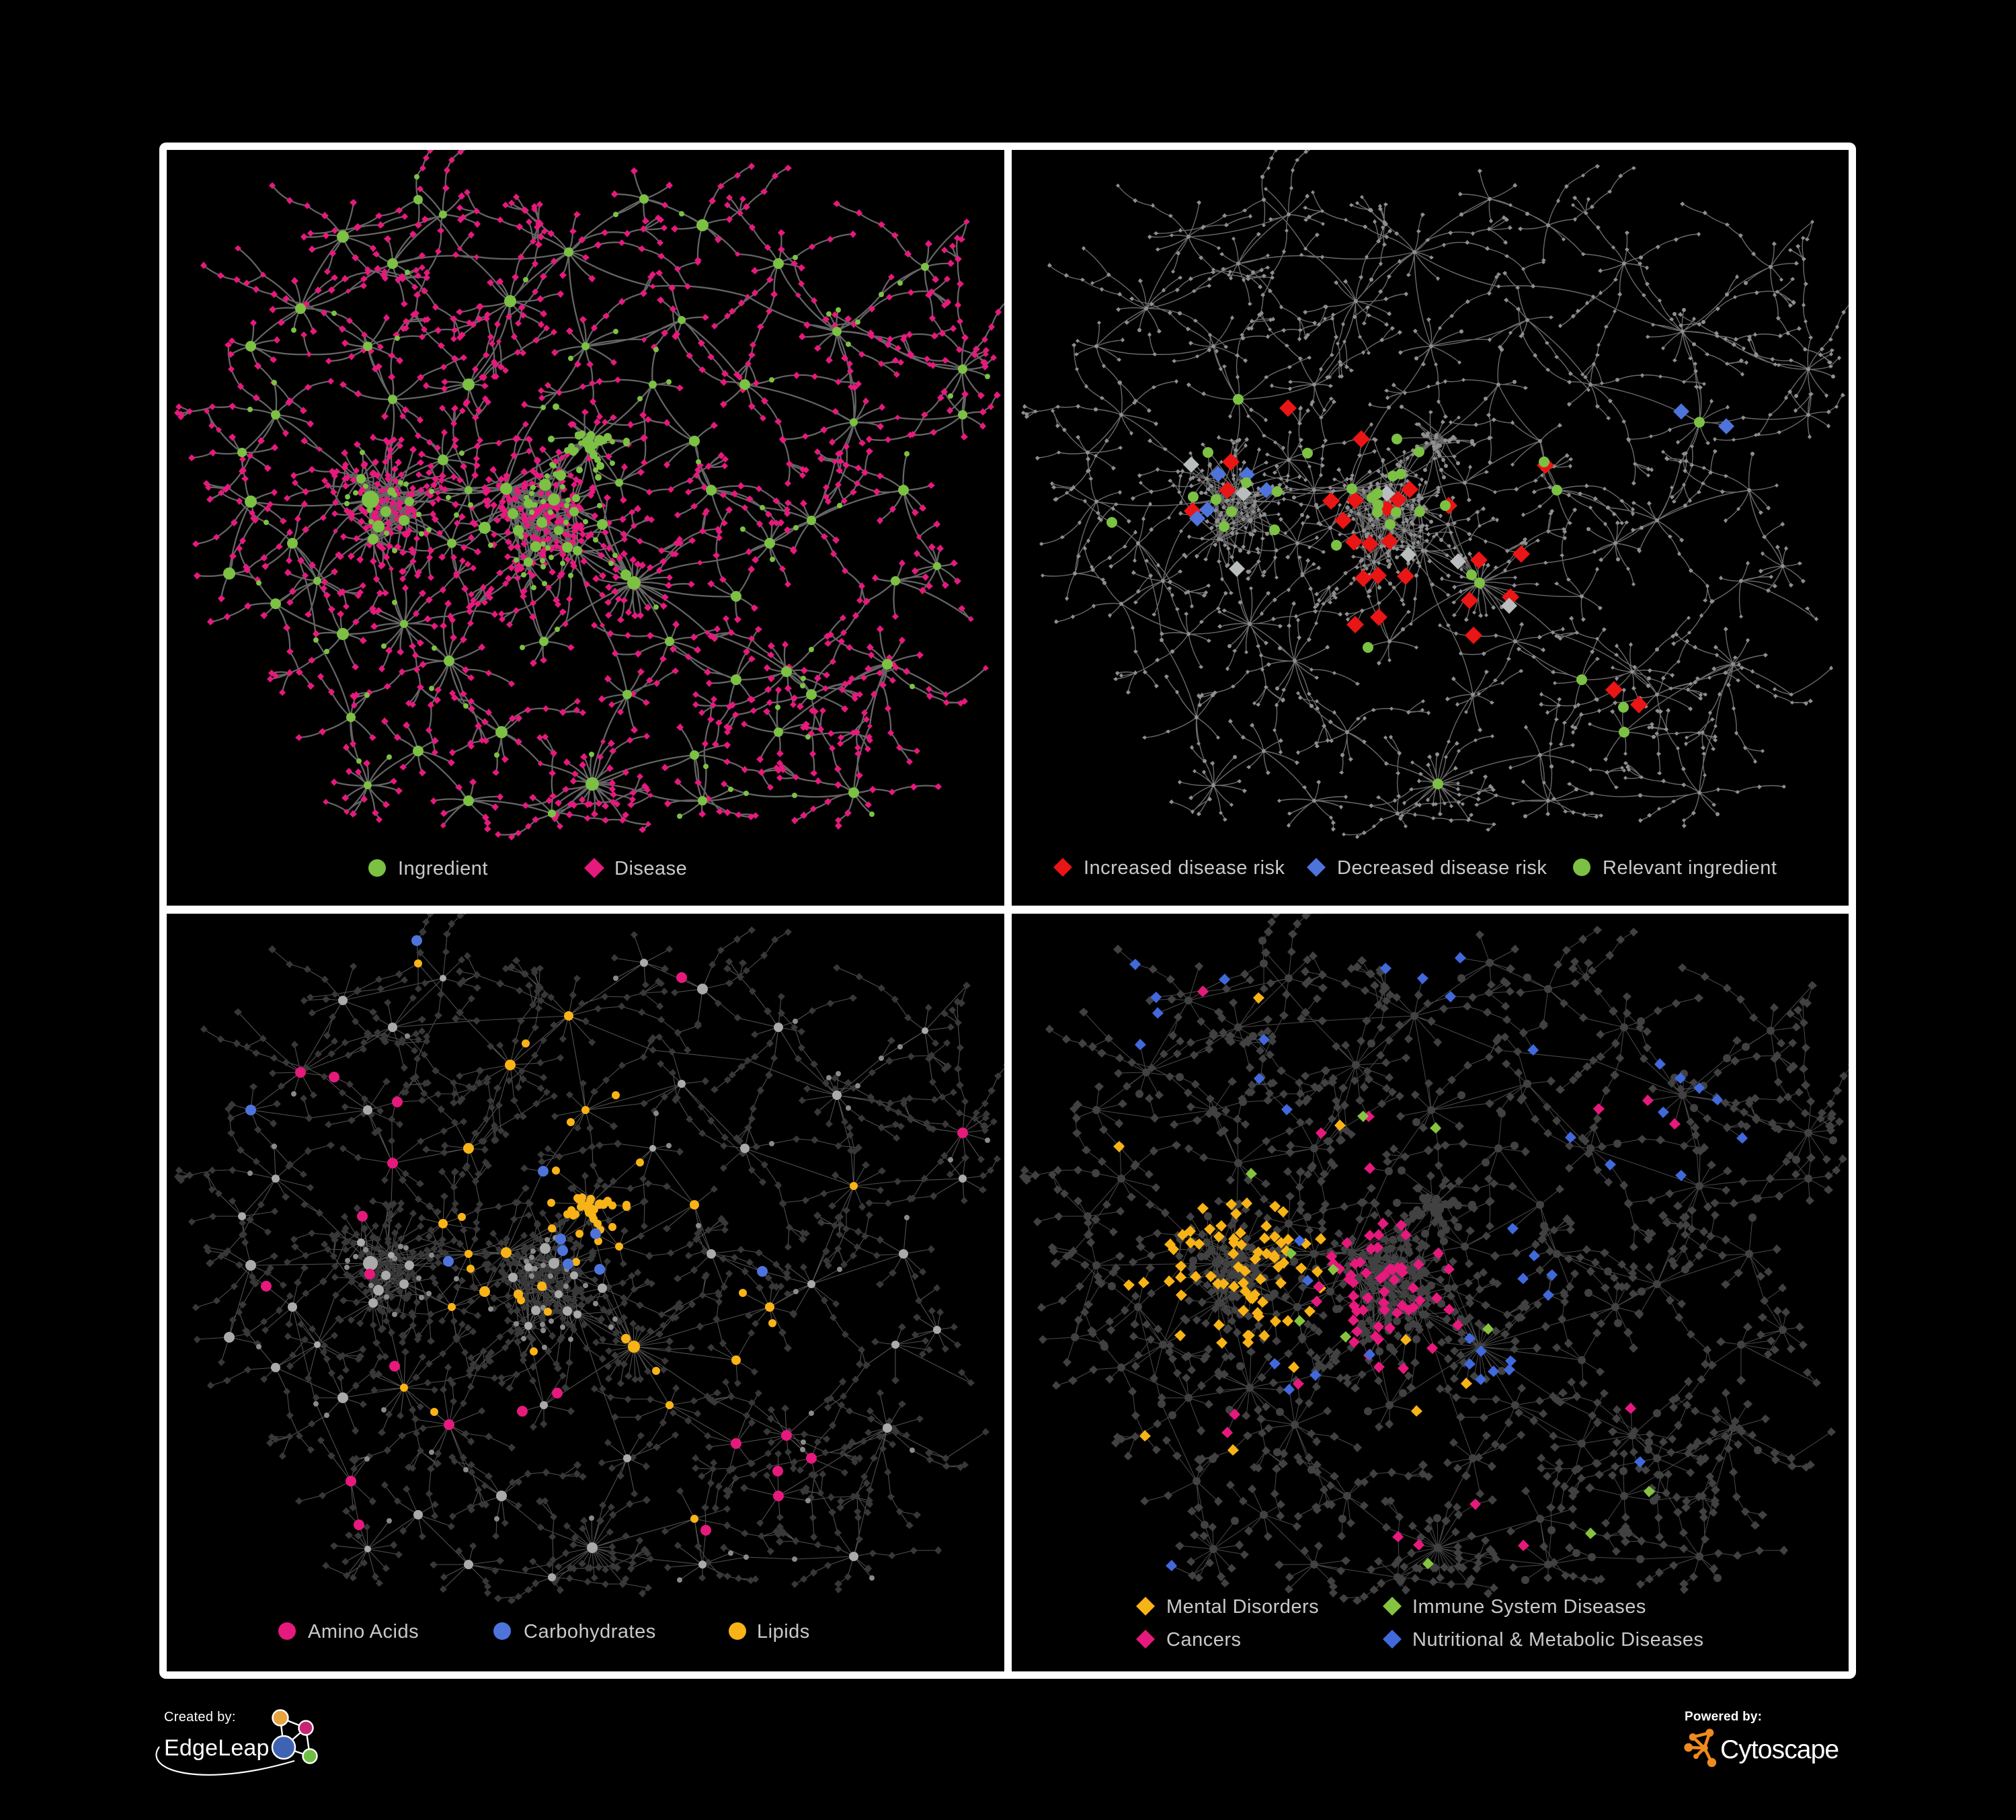 The height and width of the screenshot is (1820, 2016). I want to click on svg-text: Cytoscape, so click(1779, 1749).